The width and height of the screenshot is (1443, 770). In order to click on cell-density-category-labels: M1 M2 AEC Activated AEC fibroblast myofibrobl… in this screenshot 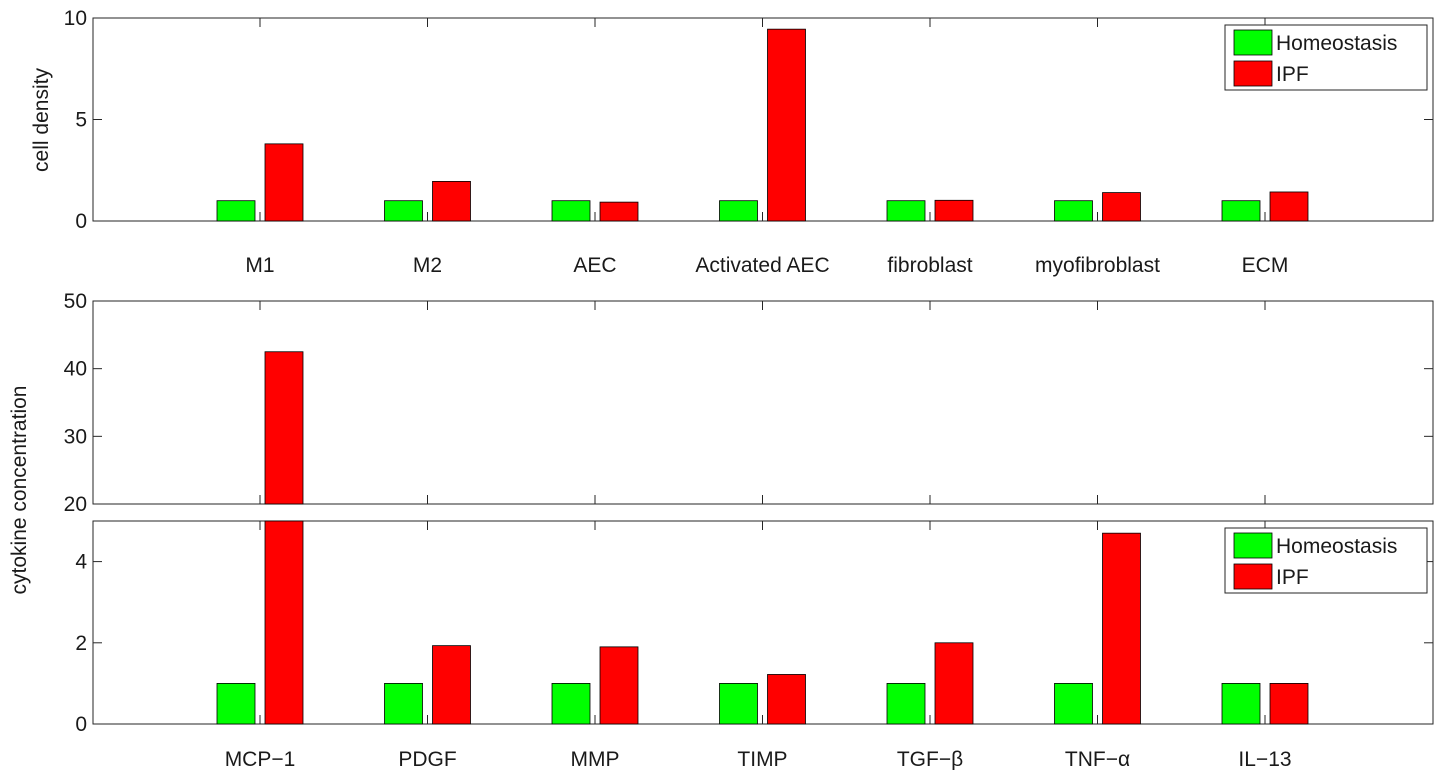, I will do `click(766, 265)`.